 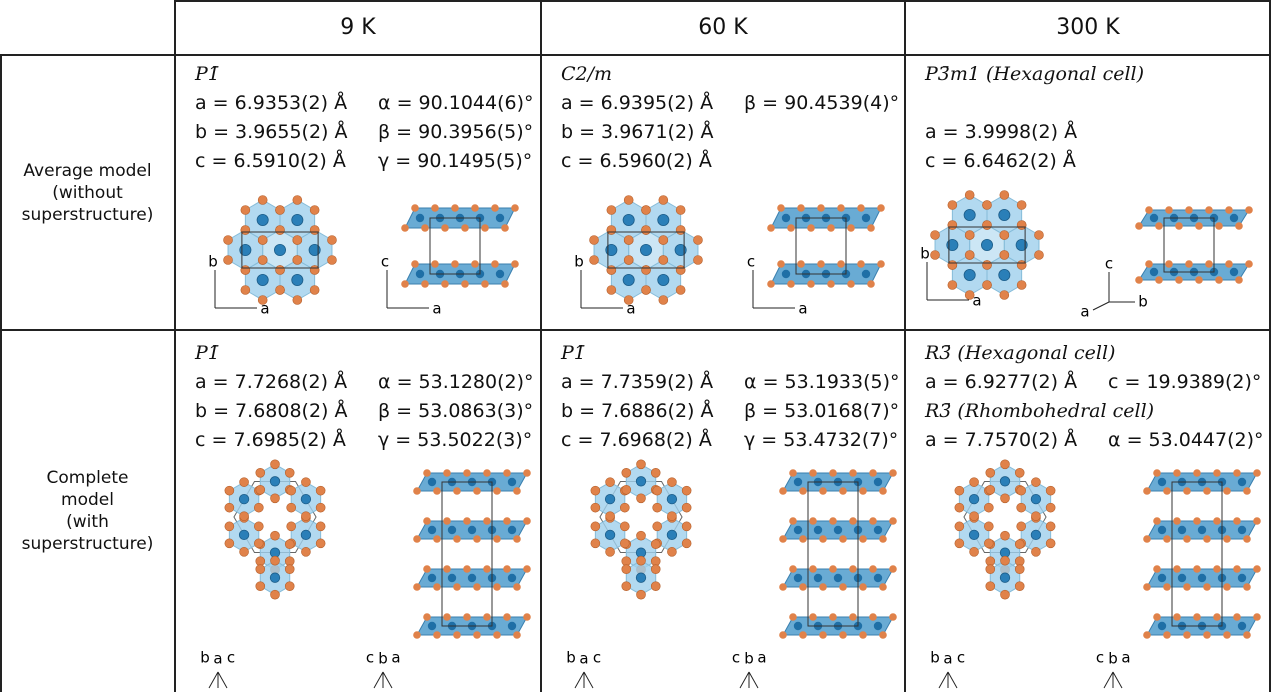 What do you see at coordinates (635, 55) in the screenshot?
I see `table-rule` at bounding box center [635, 55].